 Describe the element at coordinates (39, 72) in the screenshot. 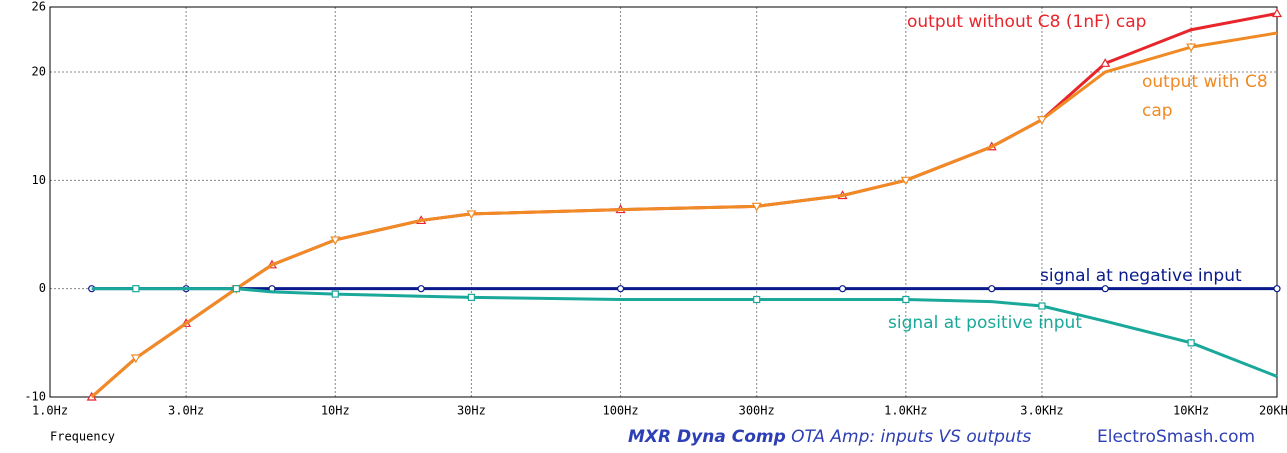

I see `y-tick-label: 20` at that location.